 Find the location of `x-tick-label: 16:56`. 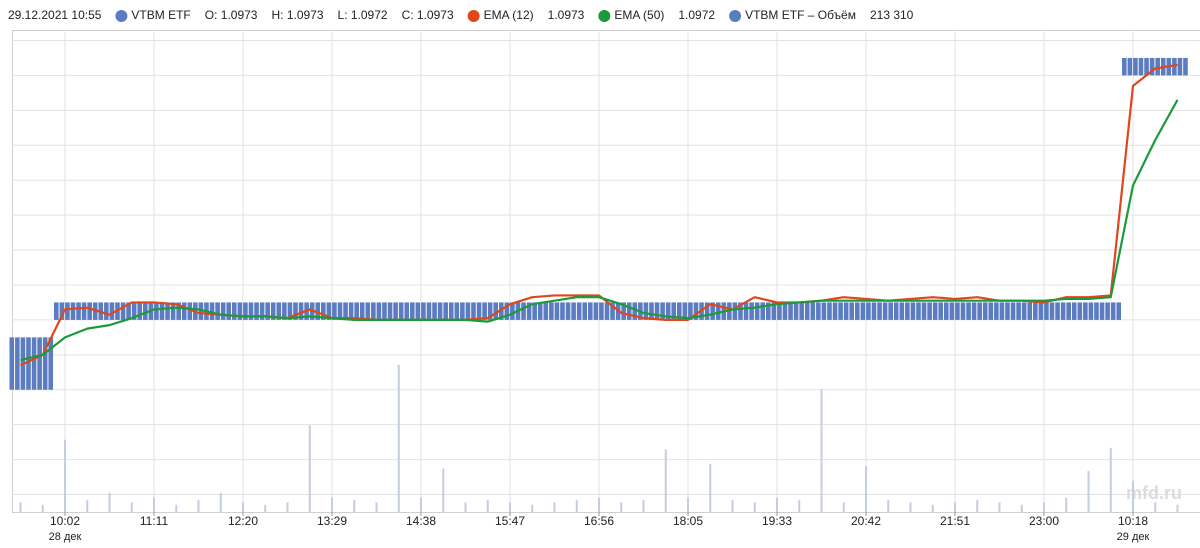

x-tick-label: 16:56 is located at coordinates (599, 521).